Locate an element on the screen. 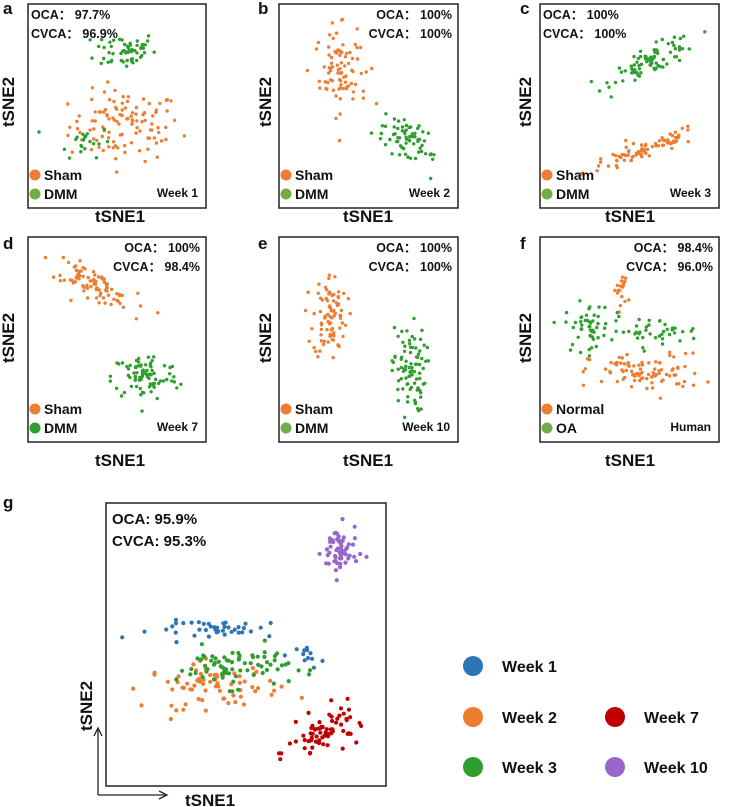 The width and height of the screenshot is (748, 807). legend-label: Sham is located at coordinates (63, 175).